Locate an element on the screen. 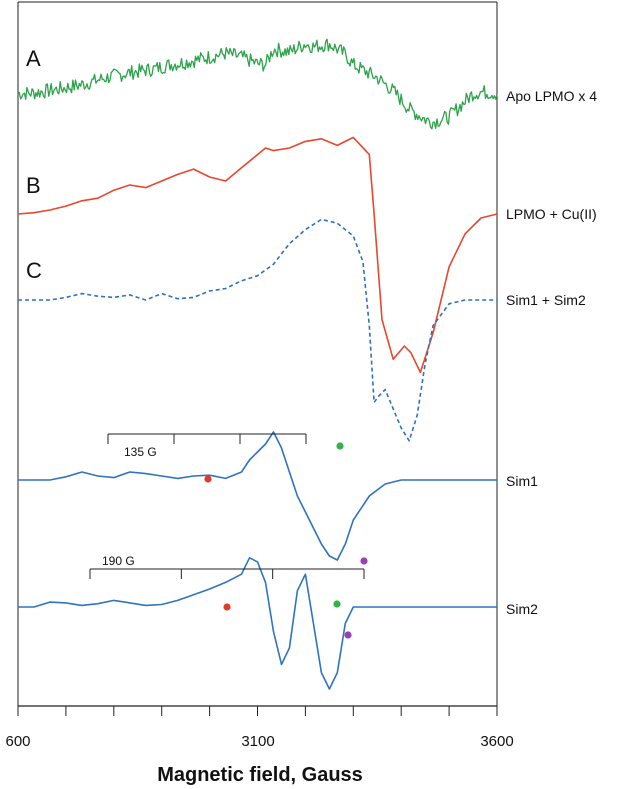 The height and width of the screenshot is (789, 617). panel-letter-a: A is located at coordinates (33, 58).